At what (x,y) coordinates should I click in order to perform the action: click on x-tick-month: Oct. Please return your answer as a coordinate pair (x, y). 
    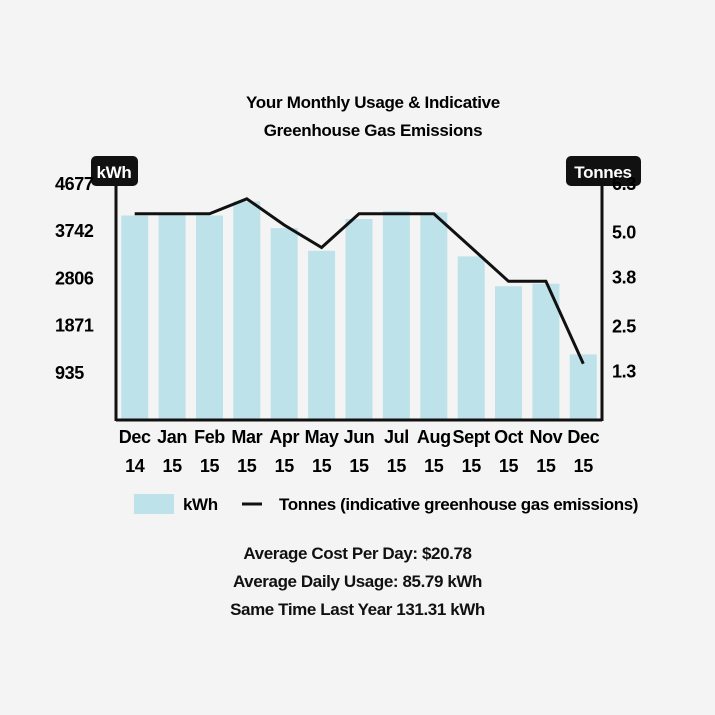
    Looking at the image, I should click on (508, 437).